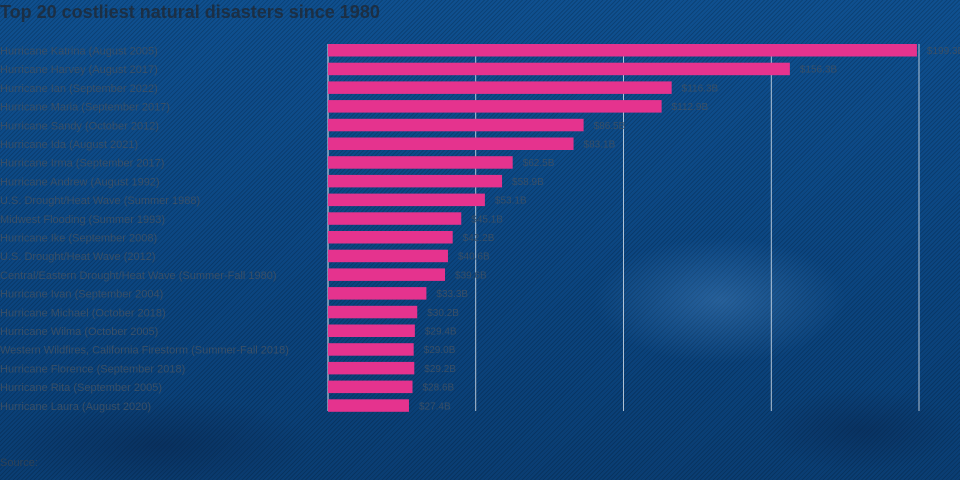  Describe the element at coordinates (610, 126) in the screenshot. I see `value-label: $86.5B` at that location.